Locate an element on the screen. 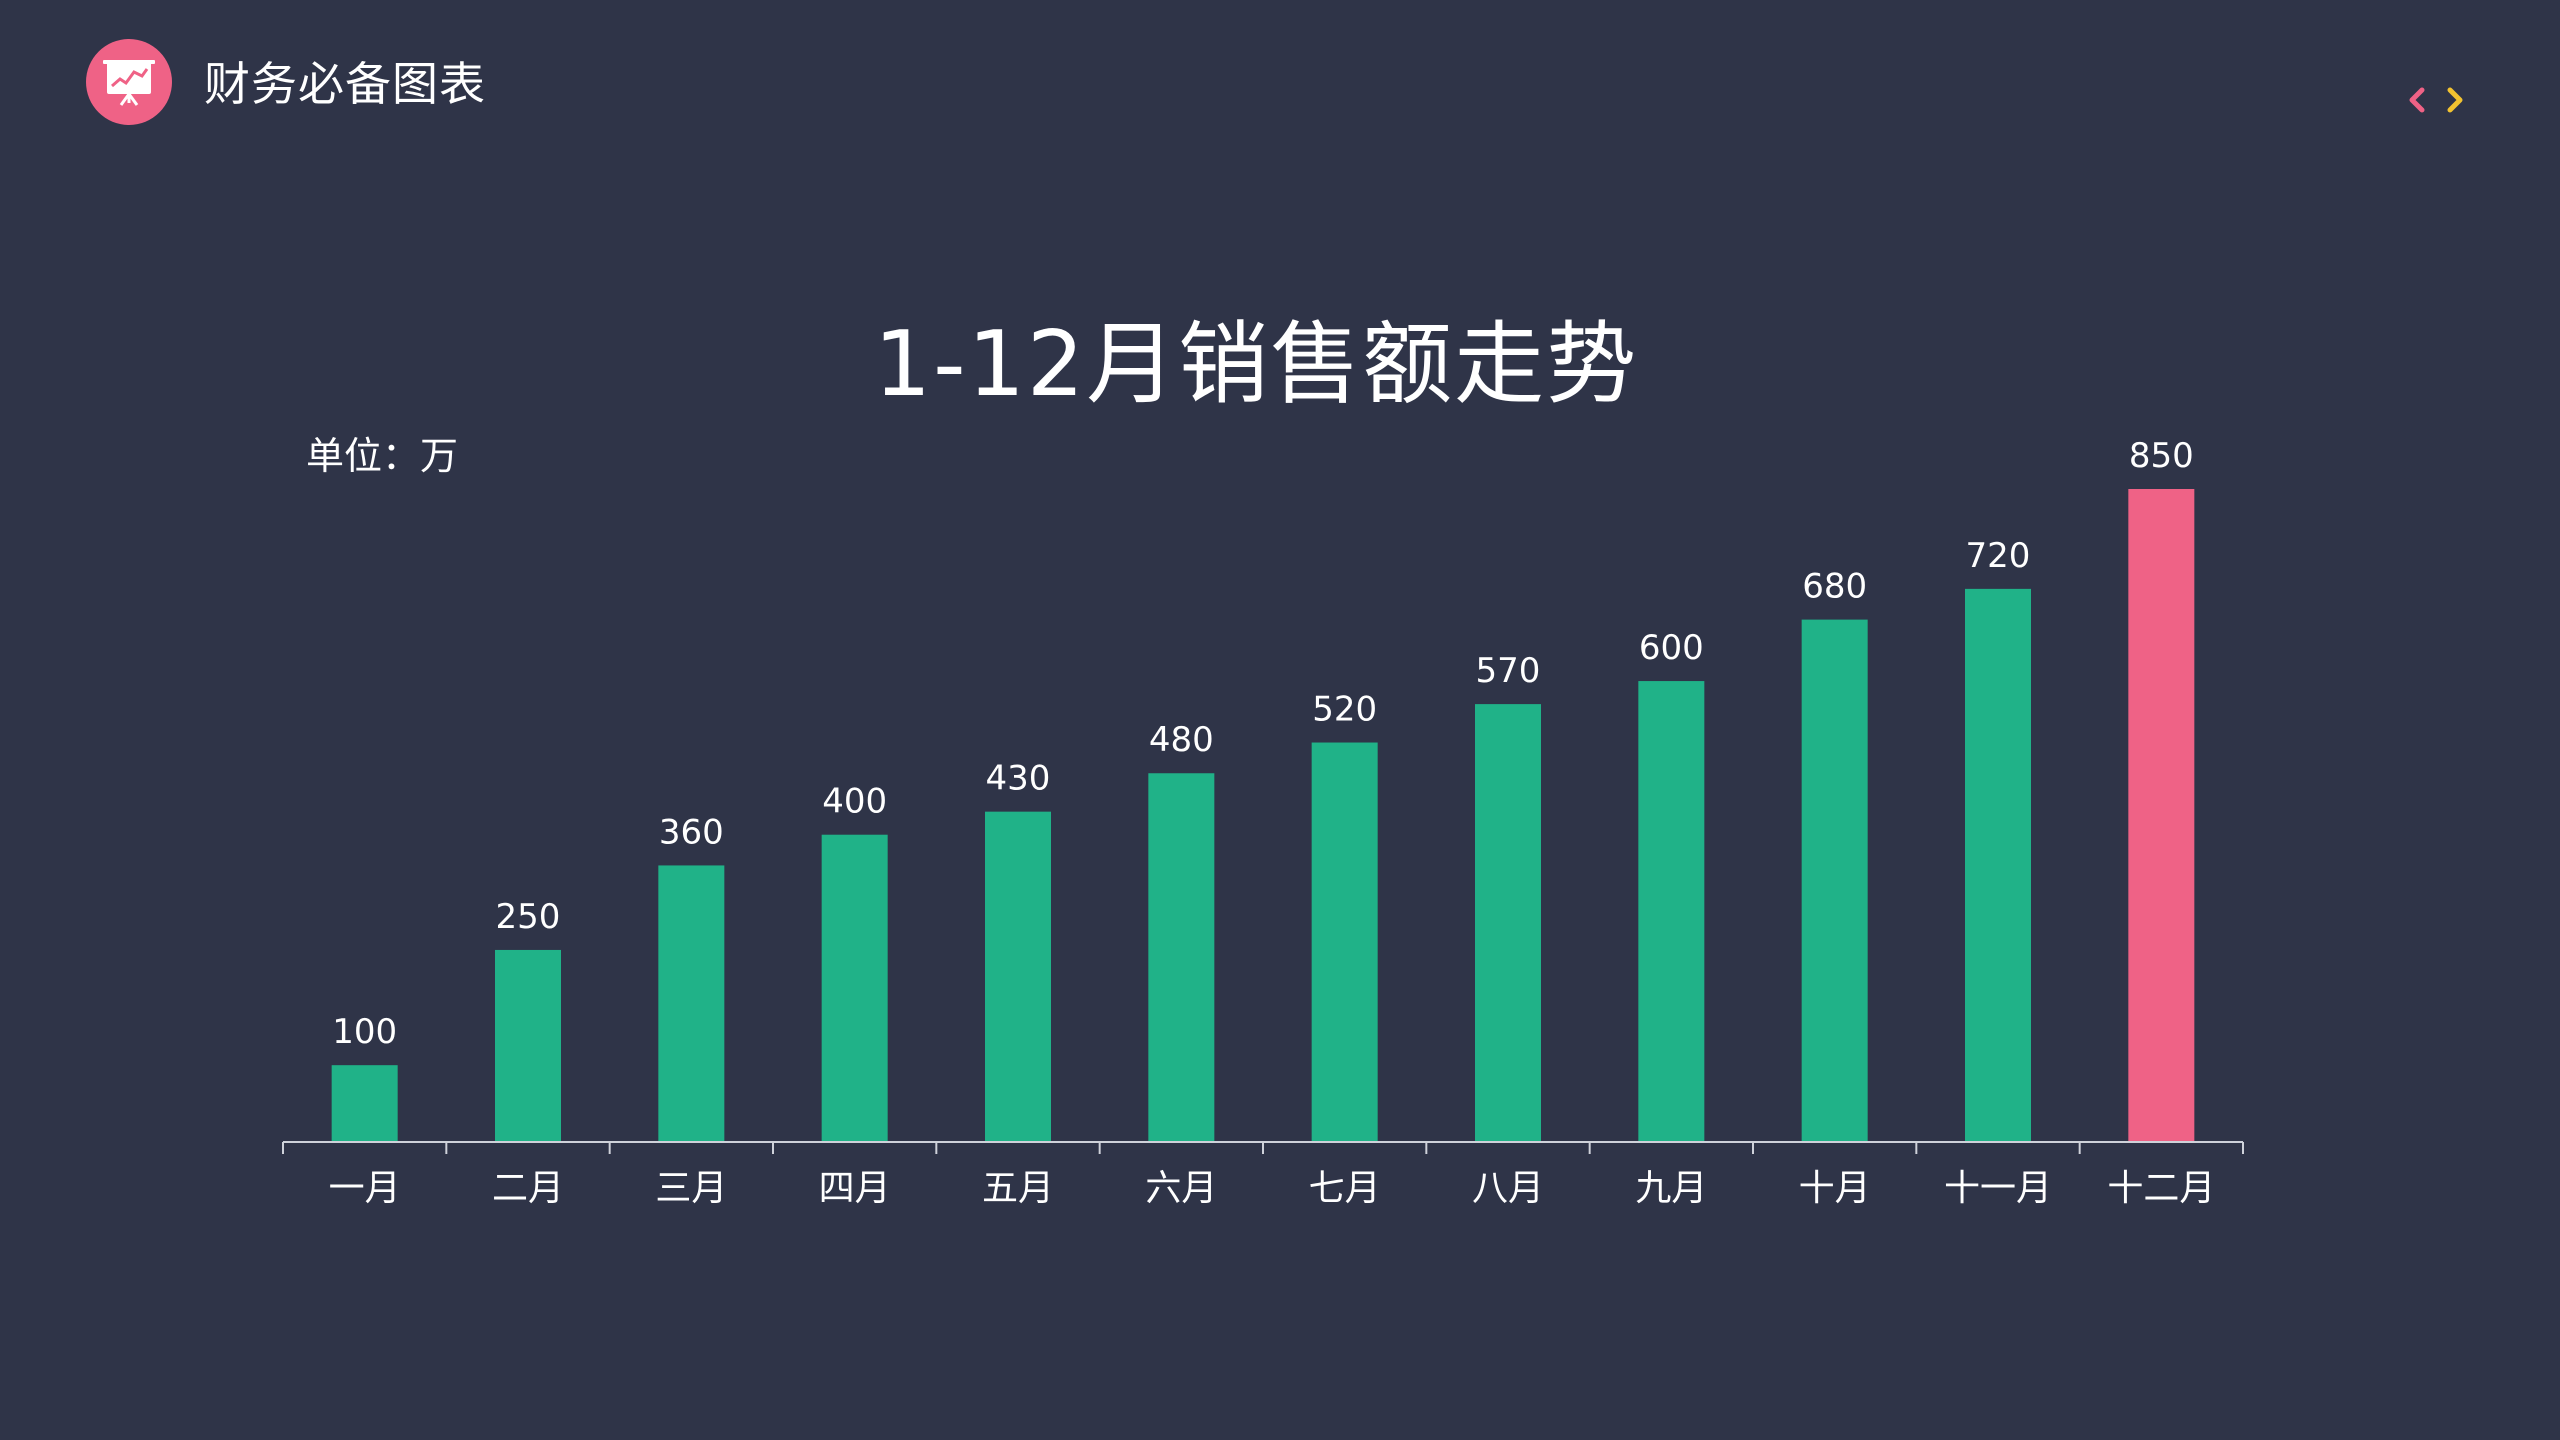  brand-title: 财务必备图表 is located at coordinates (345, 84).